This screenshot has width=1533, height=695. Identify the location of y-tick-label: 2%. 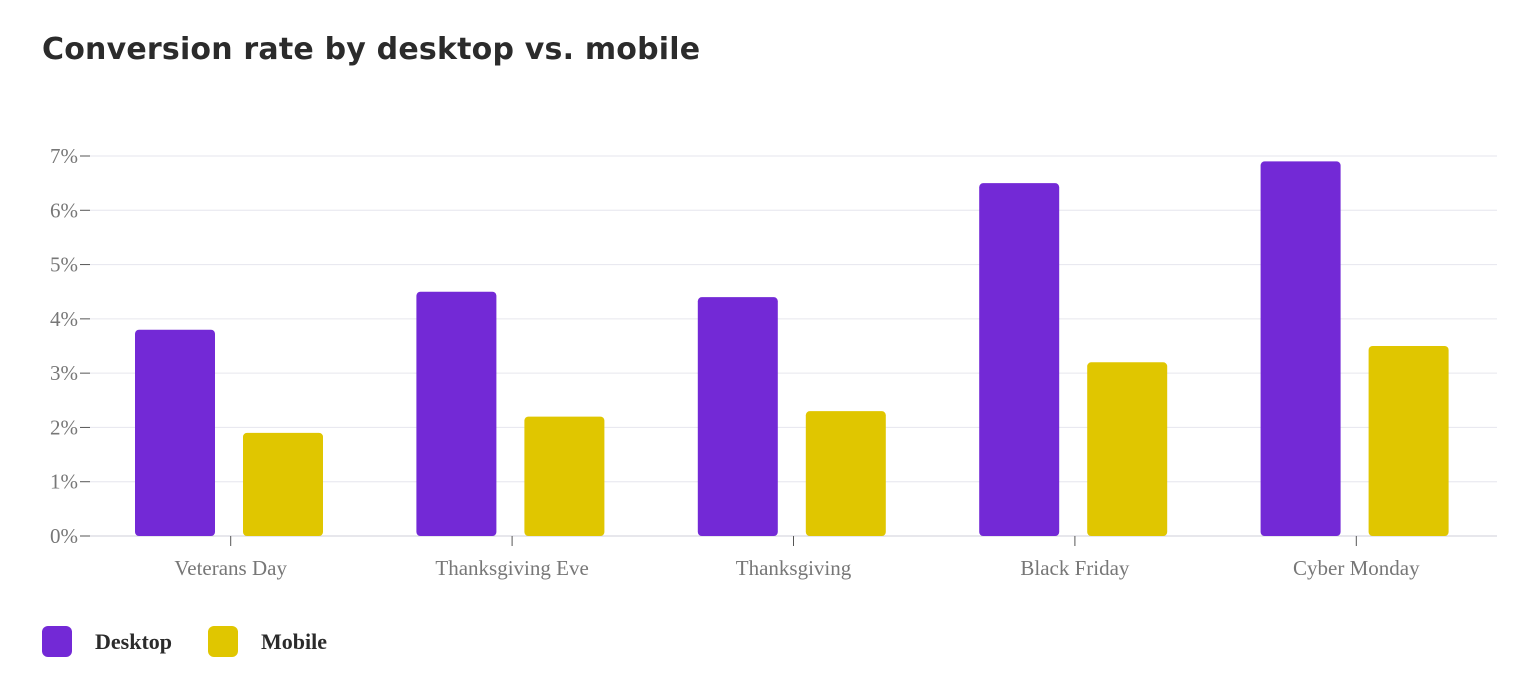
(64, 427).